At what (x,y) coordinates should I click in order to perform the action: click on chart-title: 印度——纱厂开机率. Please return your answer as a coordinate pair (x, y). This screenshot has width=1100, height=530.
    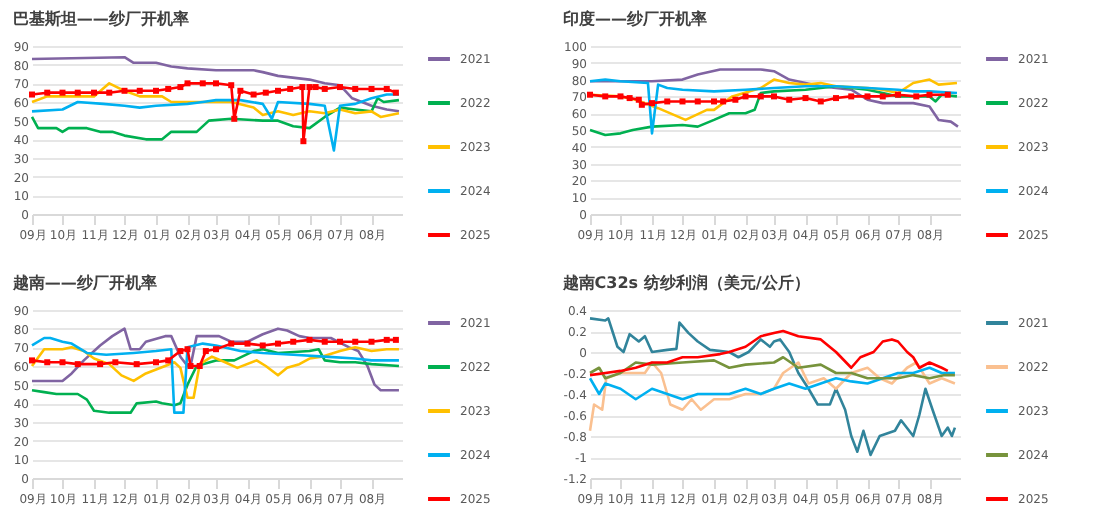
    Looking at the image, I should click on (635, 18).